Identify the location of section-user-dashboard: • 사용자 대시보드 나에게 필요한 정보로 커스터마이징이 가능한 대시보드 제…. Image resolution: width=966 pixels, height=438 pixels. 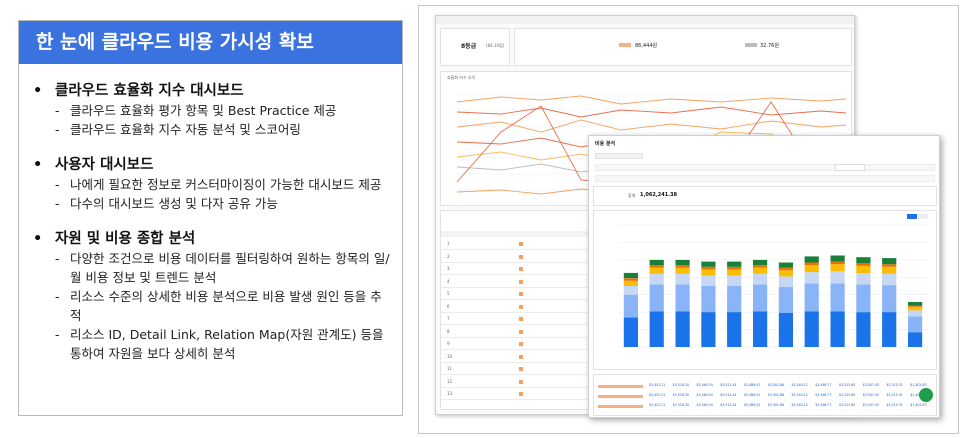
(213, 184).